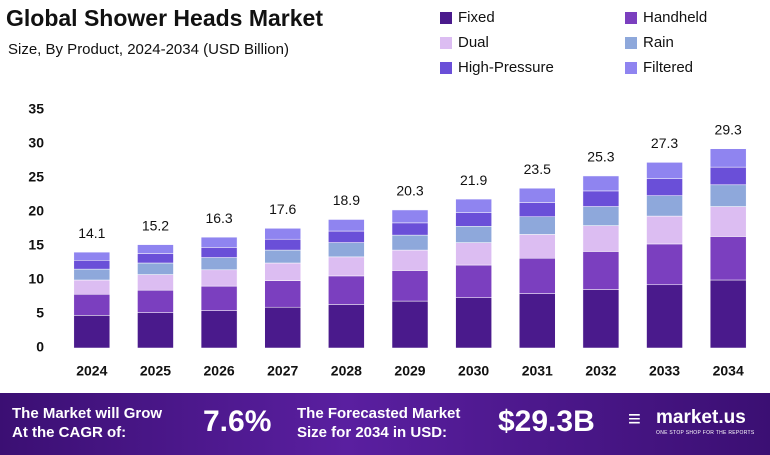 The height and width of the screenshot is (455, 770). What do you see at coordinates (155, 225) in the screenshot?
I see `total-label: 15.2` at bounding box center [155, 225].